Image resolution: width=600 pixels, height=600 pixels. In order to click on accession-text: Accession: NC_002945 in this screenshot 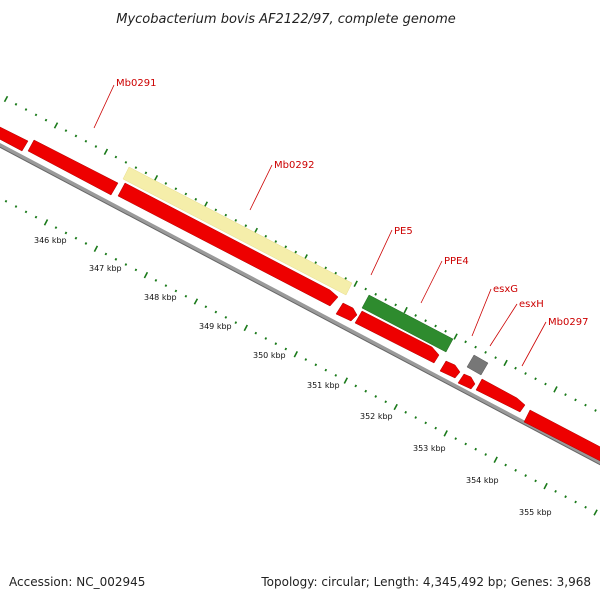, I will do `click(77, 582)`.